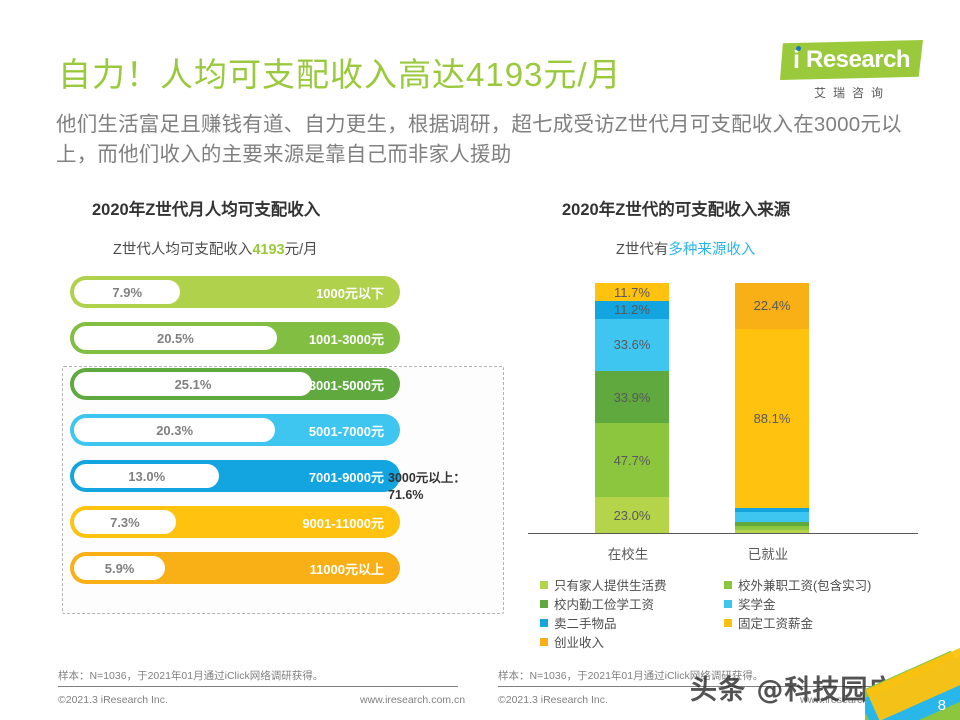  I want to click on iresearch-logo: i Research 艾瑞咨询, so click(848, 71).